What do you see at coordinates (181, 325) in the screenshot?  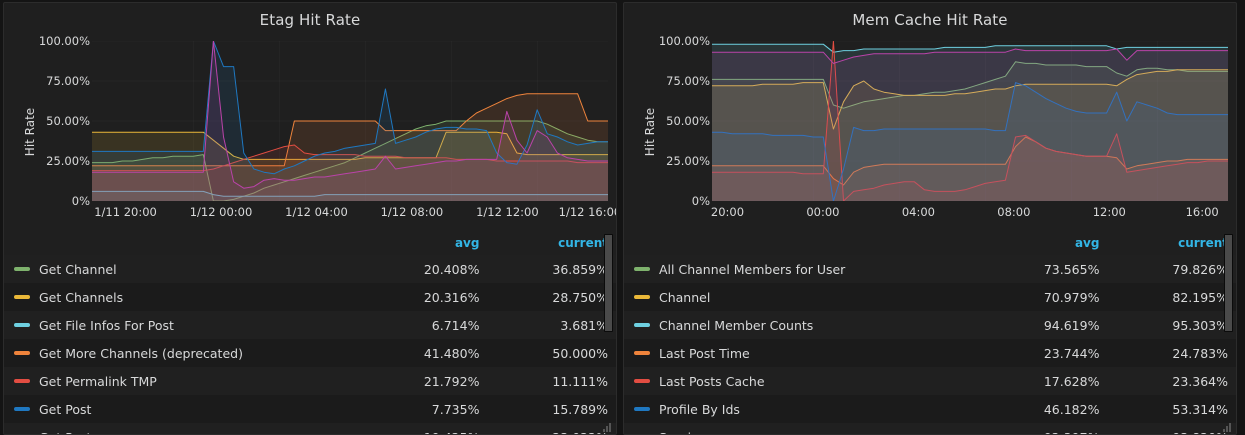 I see `legend-series-label: Get File Infos For Post` at bounding box center [181, 325].